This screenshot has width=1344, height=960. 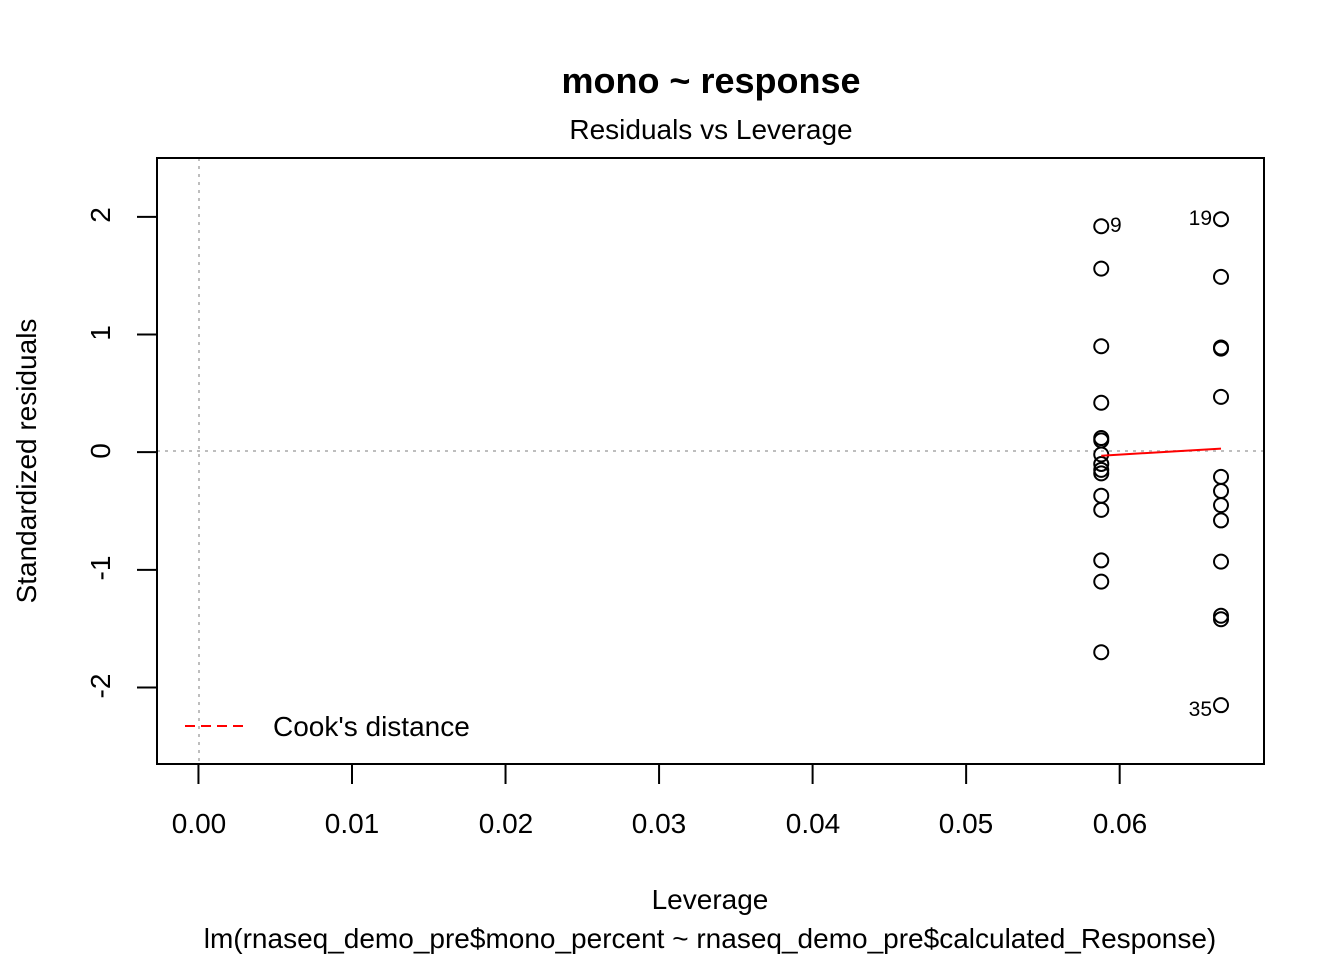 What do you see at coordinates (100, 451) in the screenshot?
I see `y-tick-label: 0` at bounding box center [100, 451].